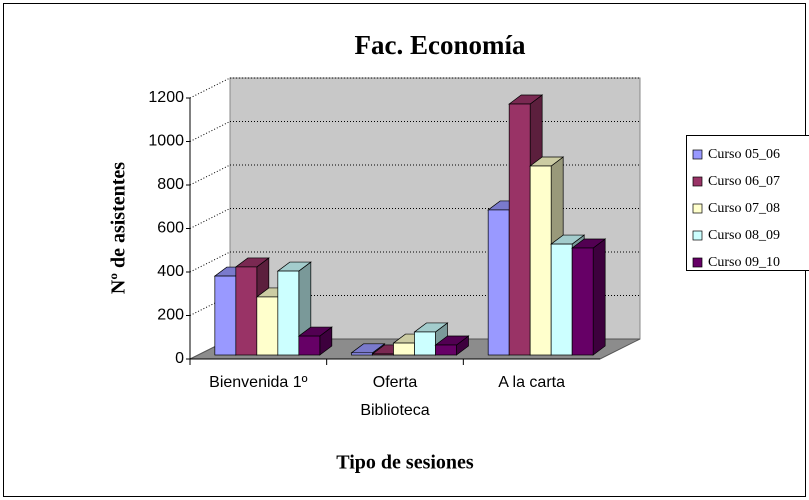  Describe the element at coordinates (744, 208) in the screenshot. I see `legend-label: Curso 07_08` at that location.